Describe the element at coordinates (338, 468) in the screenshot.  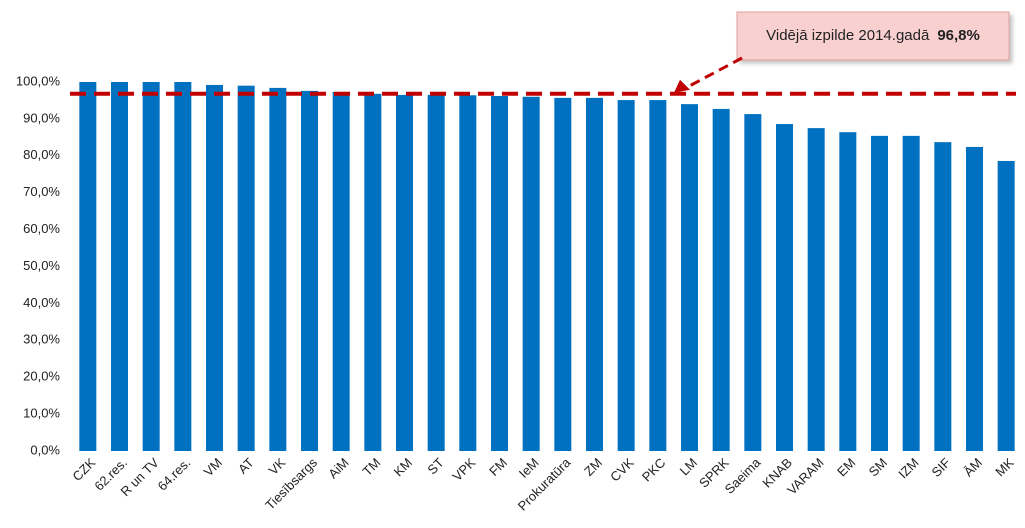
I see `x-tick-label: AiM` at that location.